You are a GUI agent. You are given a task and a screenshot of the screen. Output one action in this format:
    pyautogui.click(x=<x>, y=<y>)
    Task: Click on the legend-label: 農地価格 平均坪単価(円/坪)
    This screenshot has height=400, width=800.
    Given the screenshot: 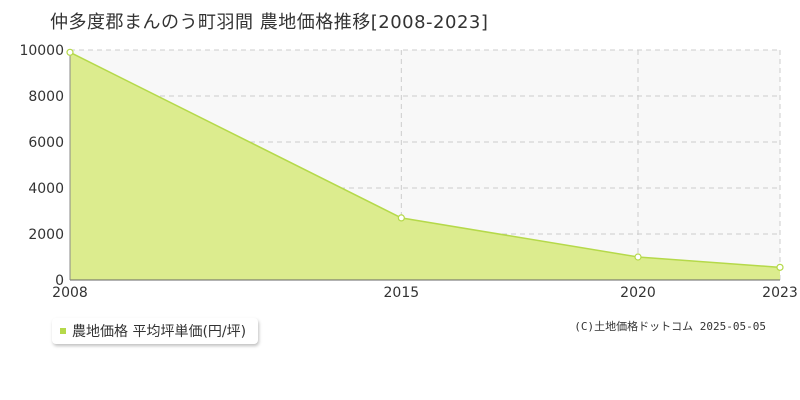 What is the action you would take?
    pyautogui.click(x=159, y=332)
    